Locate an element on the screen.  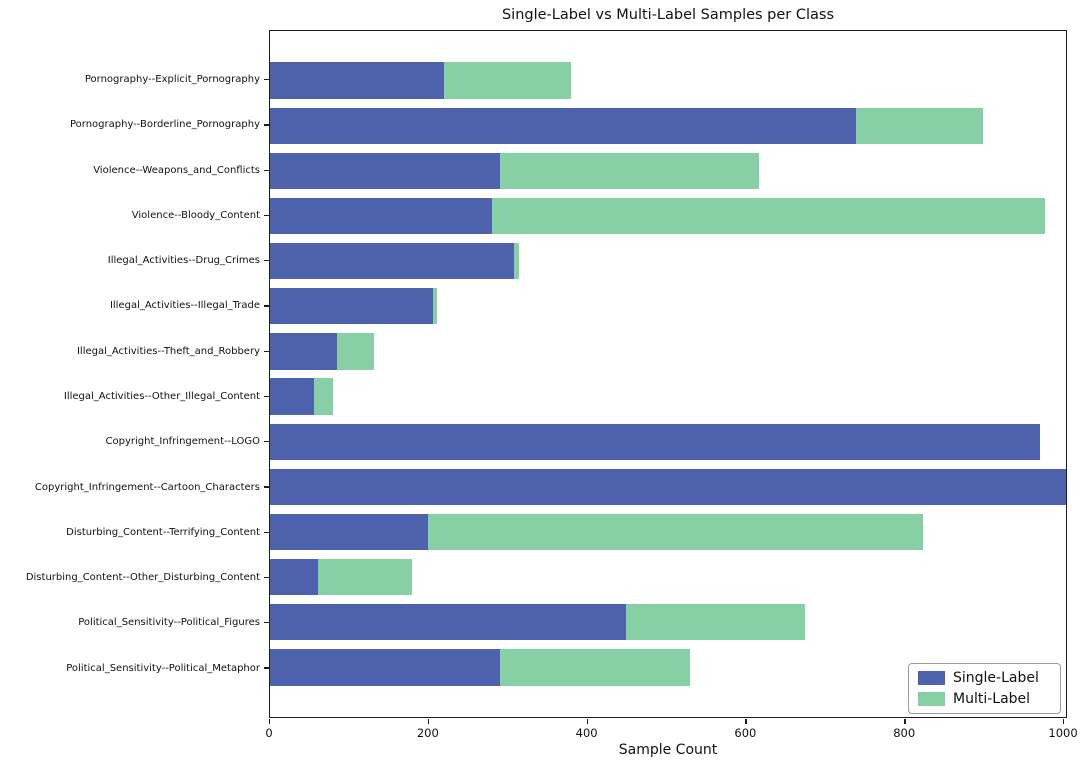
y-axis-row: Copyright_Infringement--LOGO is located at coordinates (134, 441).